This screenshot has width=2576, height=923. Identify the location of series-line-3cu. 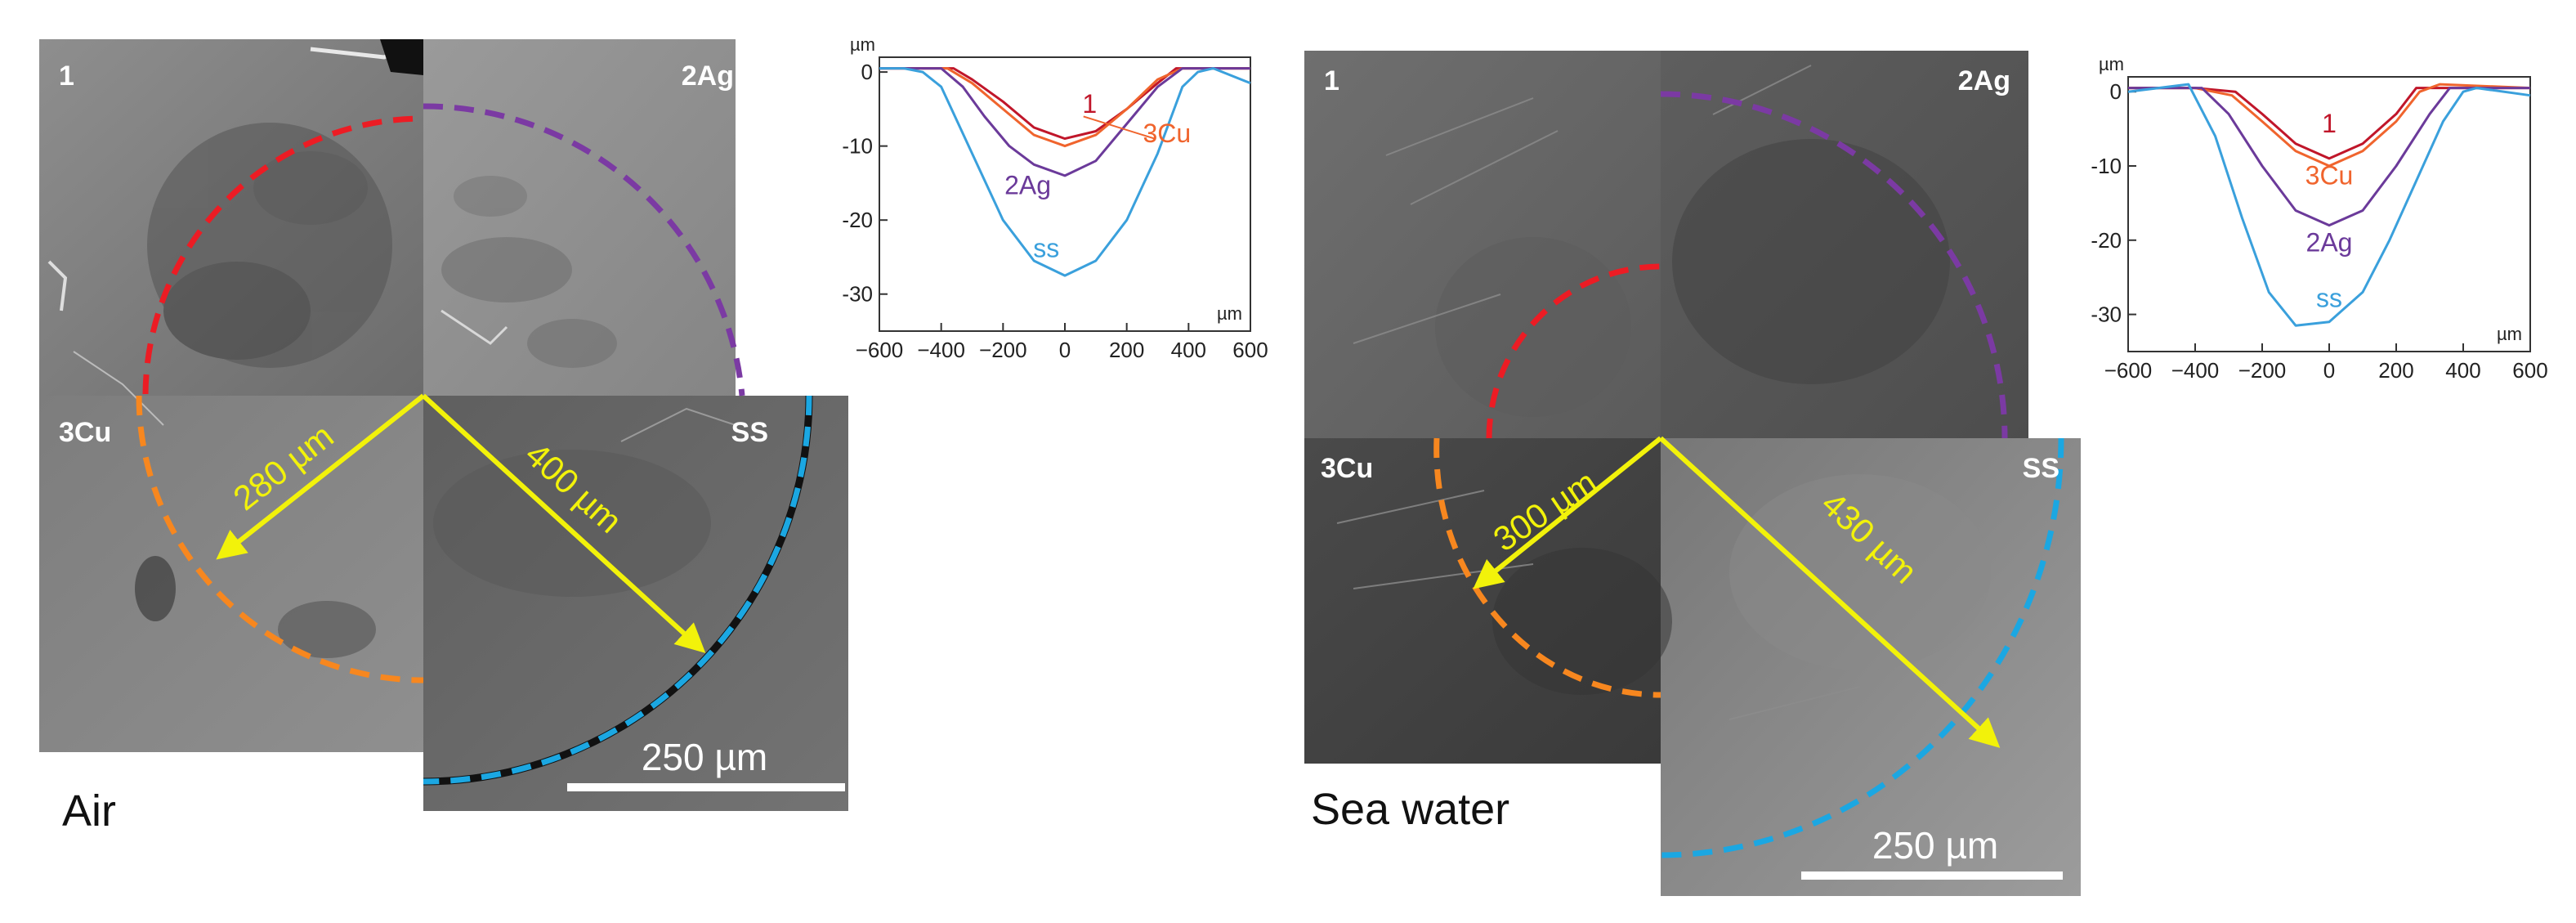
(2329, 125).